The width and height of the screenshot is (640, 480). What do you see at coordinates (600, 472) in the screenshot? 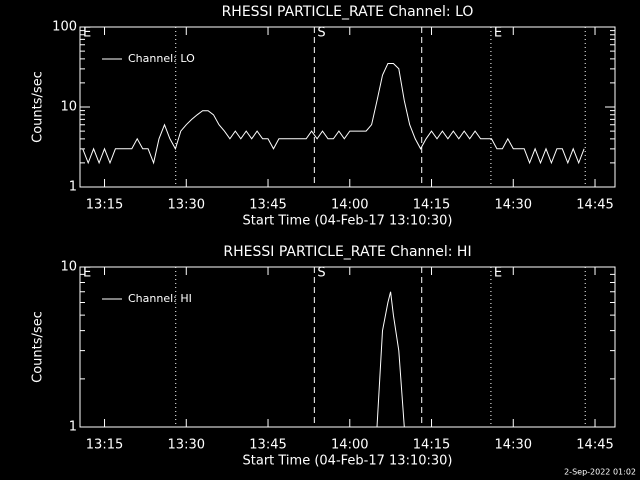
I see `footer: 2-Sep-2022 01:02` at bounding box center [600, 472].